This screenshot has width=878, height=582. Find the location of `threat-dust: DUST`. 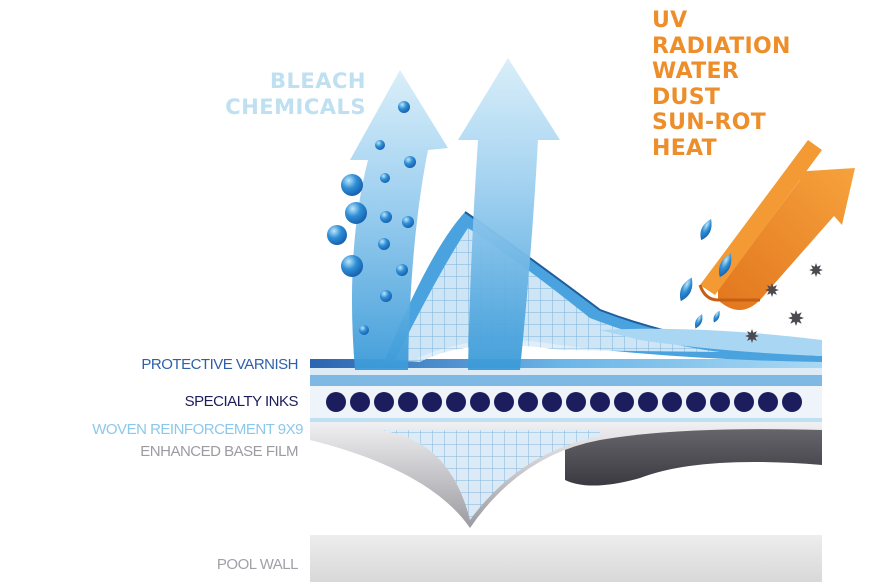

threat-dust: DUST is located at coordinates (686, 97).